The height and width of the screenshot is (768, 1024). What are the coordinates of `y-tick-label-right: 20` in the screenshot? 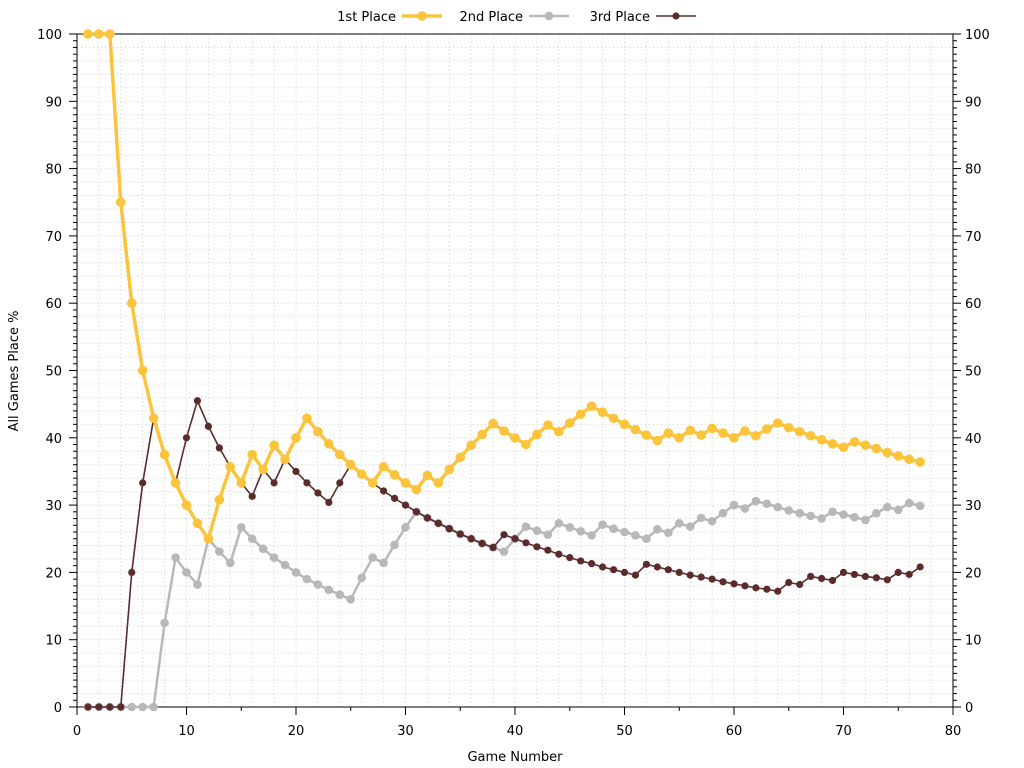 It's located at (973, 573).